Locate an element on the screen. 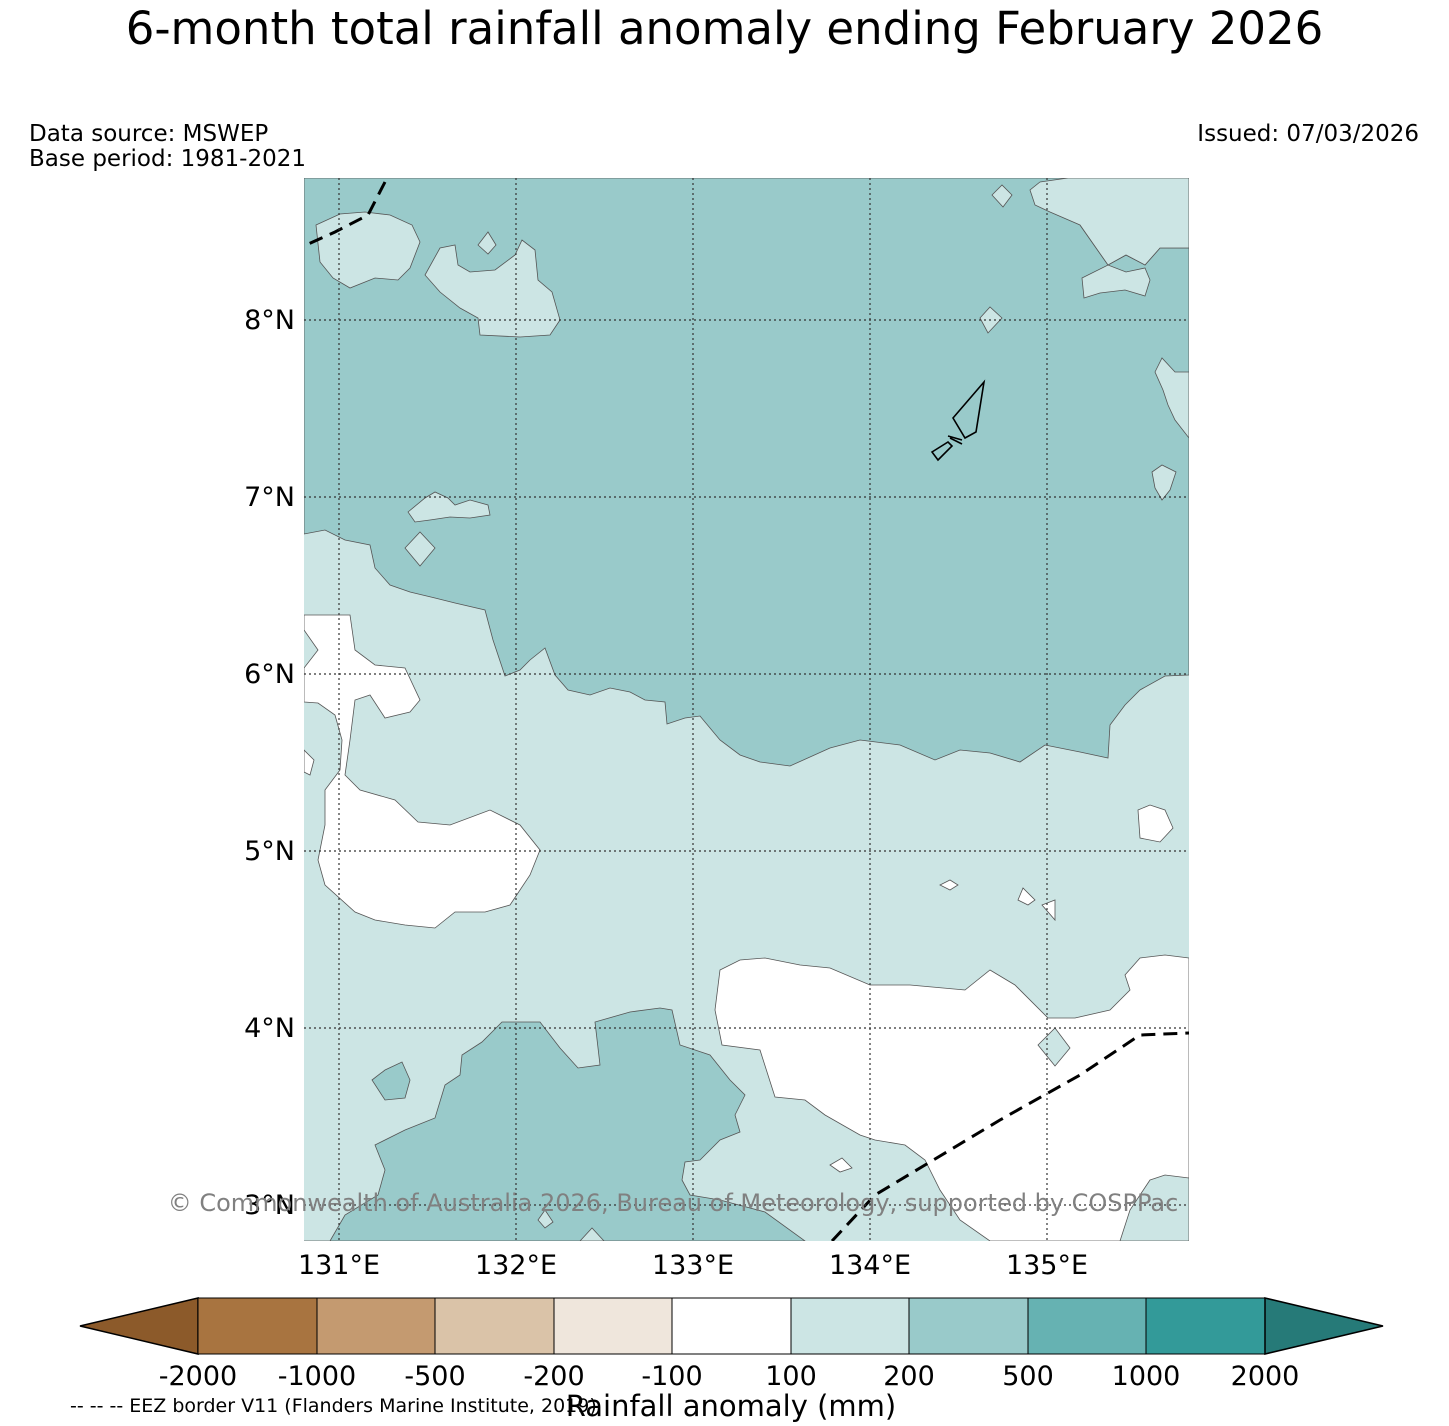 This screenshot has height=1426, width=1449. colorbar-extend-low is located at coordinates (139, 1326).